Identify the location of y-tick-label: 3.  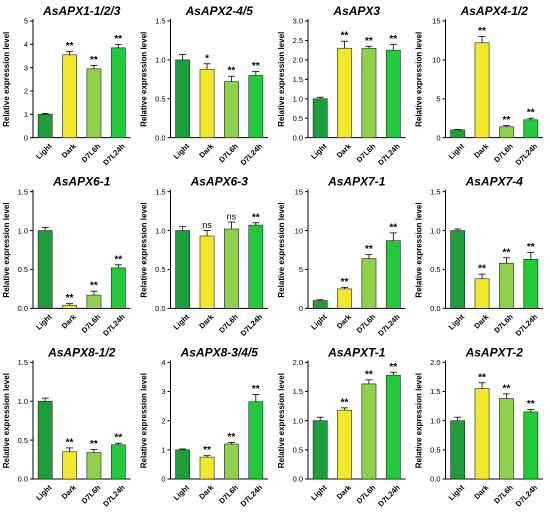
(26, 67).